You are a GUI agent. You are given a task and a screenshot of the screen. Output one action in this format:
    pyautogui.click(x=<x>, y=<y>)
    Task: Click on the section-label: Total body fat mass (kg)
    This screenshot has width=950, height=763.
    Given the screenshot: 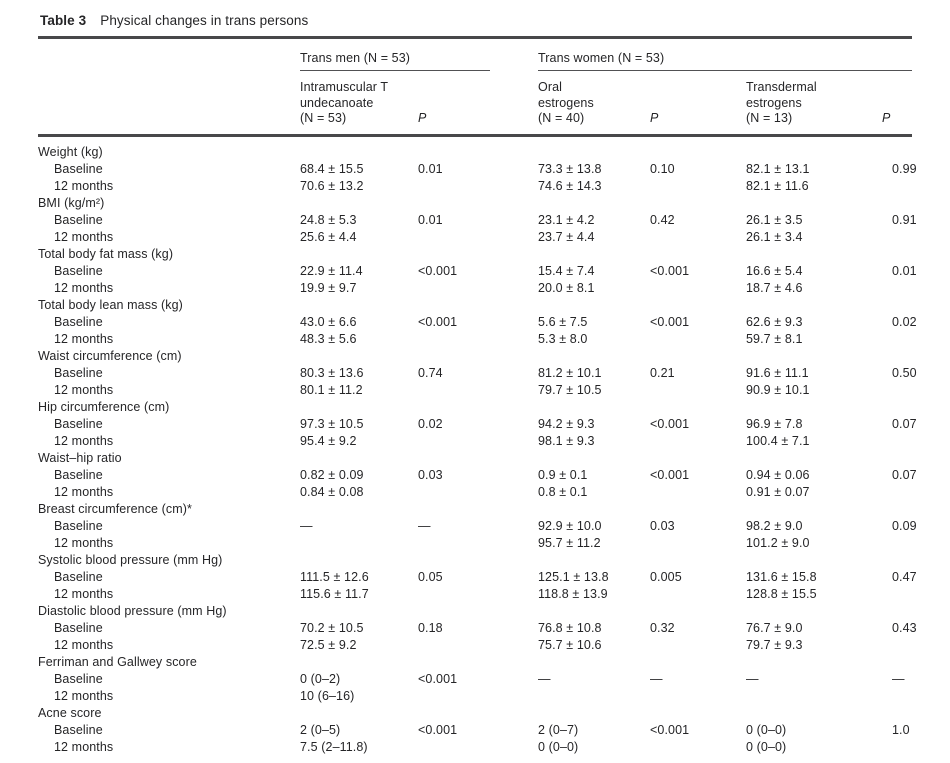 What is the action you would take?
    pyautogui.click(x=106, y=253)
    